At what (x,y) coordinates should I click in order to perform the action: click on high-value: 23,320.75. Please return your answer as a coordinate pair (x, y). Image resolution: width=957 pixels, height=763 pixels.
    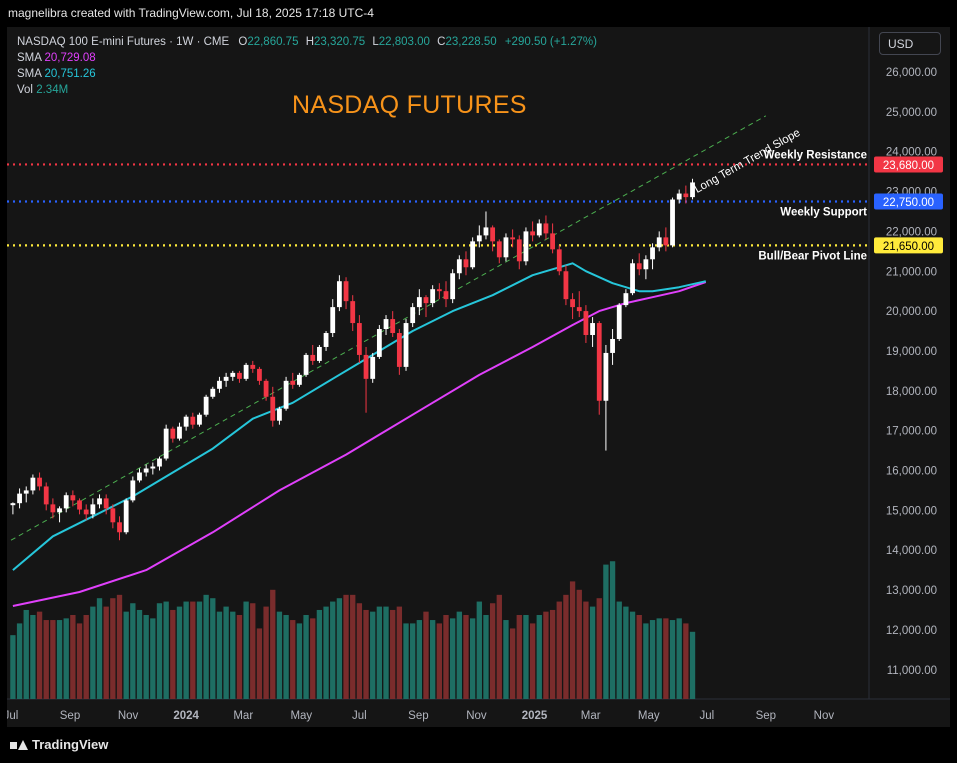
    Looking at the image, I should click on (340, 42).